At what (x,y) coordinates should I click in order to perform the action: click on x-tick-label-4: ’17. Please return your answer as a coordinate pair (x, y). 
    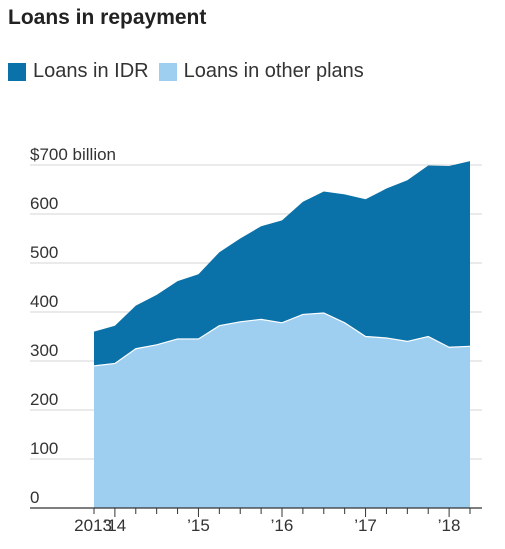
    Looking at the image, I should click on (365, 525).